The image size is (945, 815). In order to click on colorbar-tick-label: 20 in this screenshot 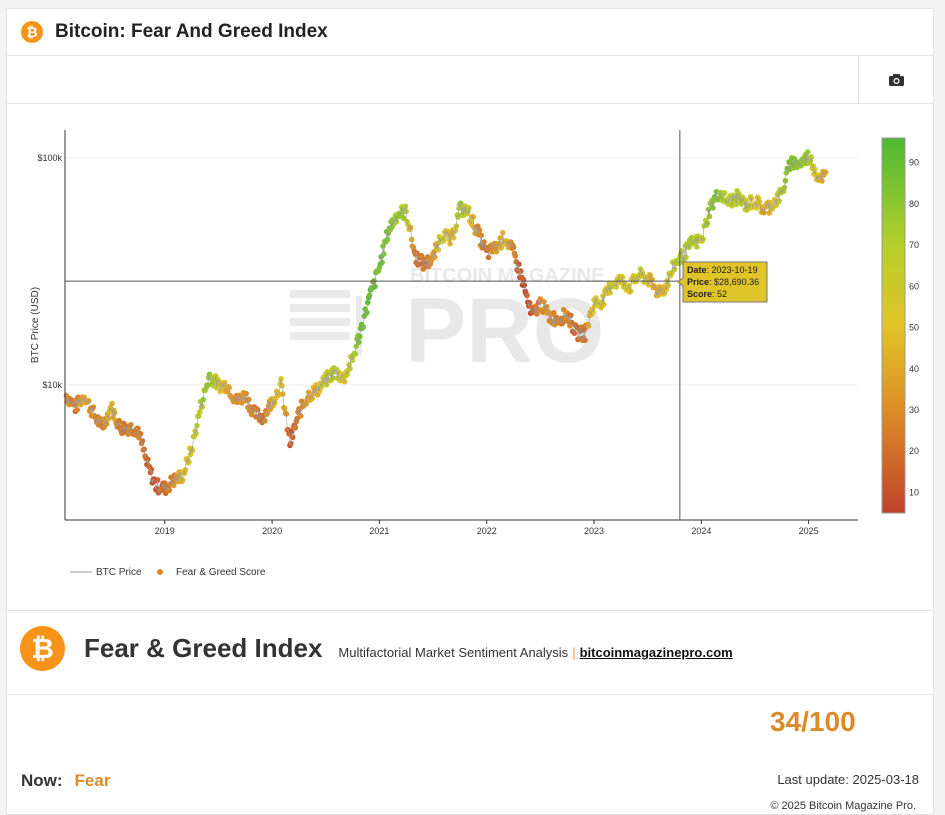, I will do `click(914, 451)`.